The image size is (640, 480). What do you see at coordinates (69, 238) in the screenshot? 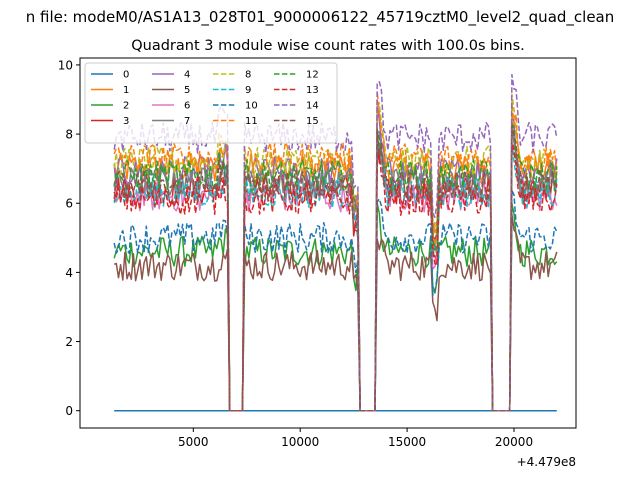
I see `y-axis: 0 2 4 6 8 10` at bounding box center [69, 238].